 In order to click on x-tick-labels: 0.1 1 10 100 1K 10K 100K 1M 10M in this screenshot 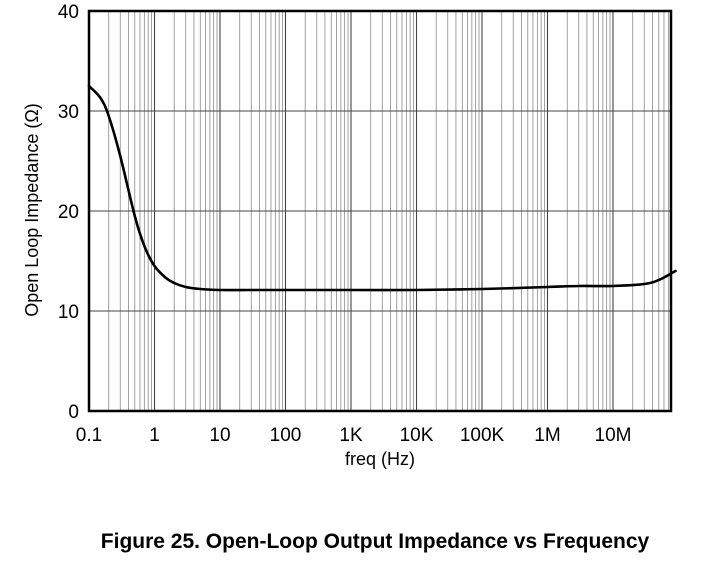, I will do `click(354, 435)`.